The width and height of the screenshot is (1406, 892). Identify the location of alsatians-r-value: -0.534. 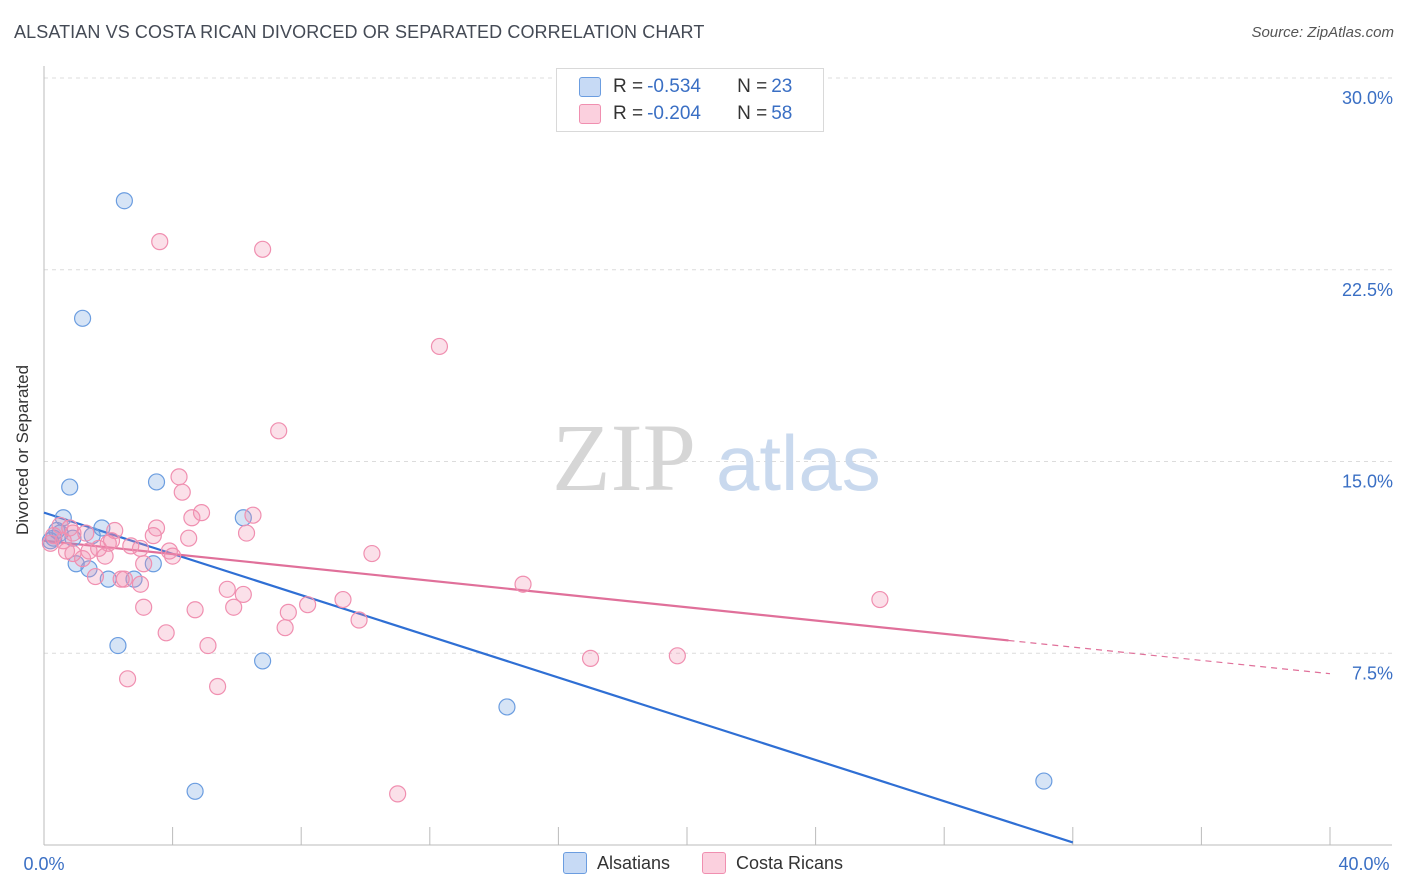
(674, 86).